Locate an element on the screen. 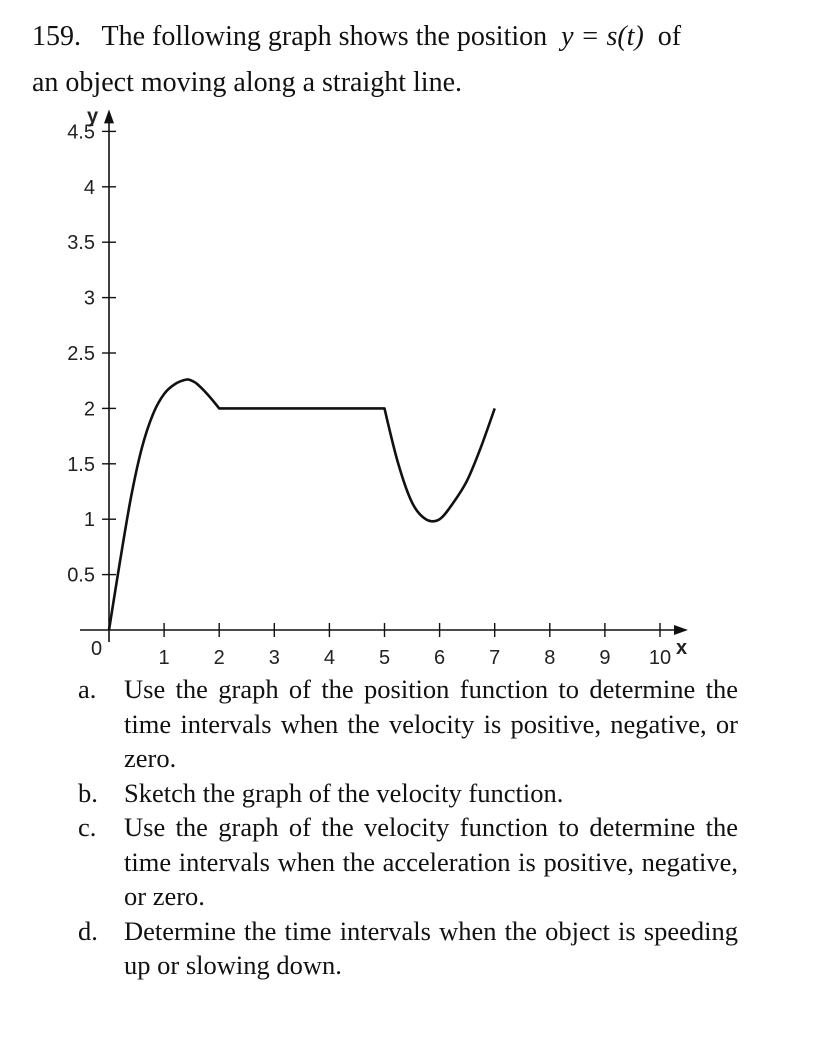  problem-number: 159. is located at coordinates (56, 36).